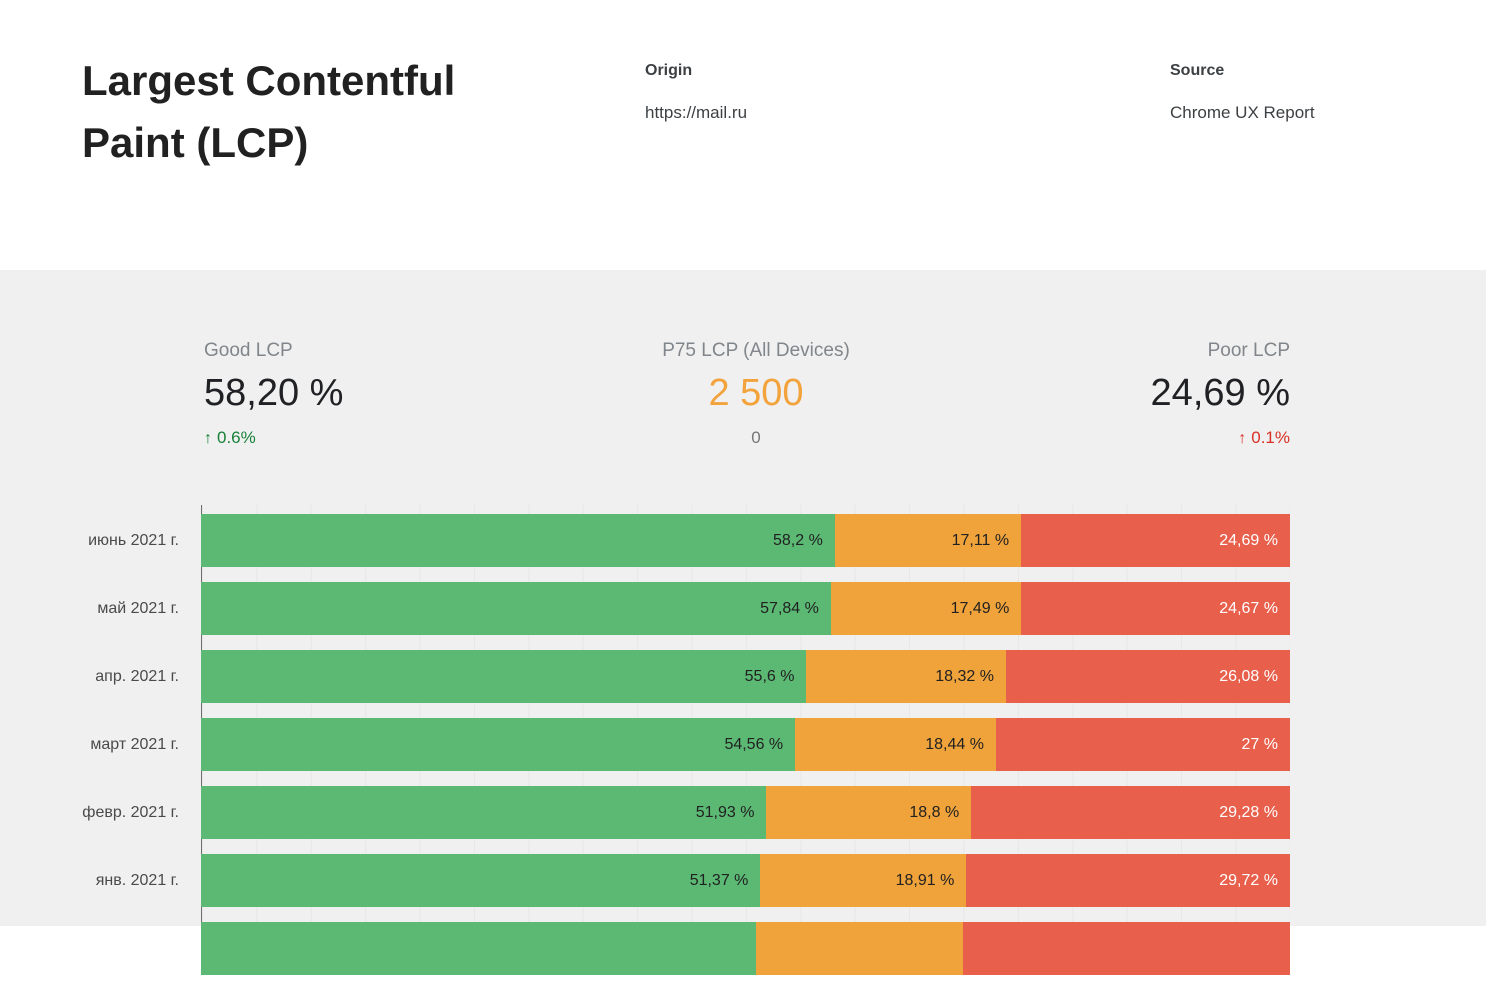 The height and width of the screenshot is (990, 1486). I want to click on kpi-poor-label: Poor LCP, so click(1248, 350).